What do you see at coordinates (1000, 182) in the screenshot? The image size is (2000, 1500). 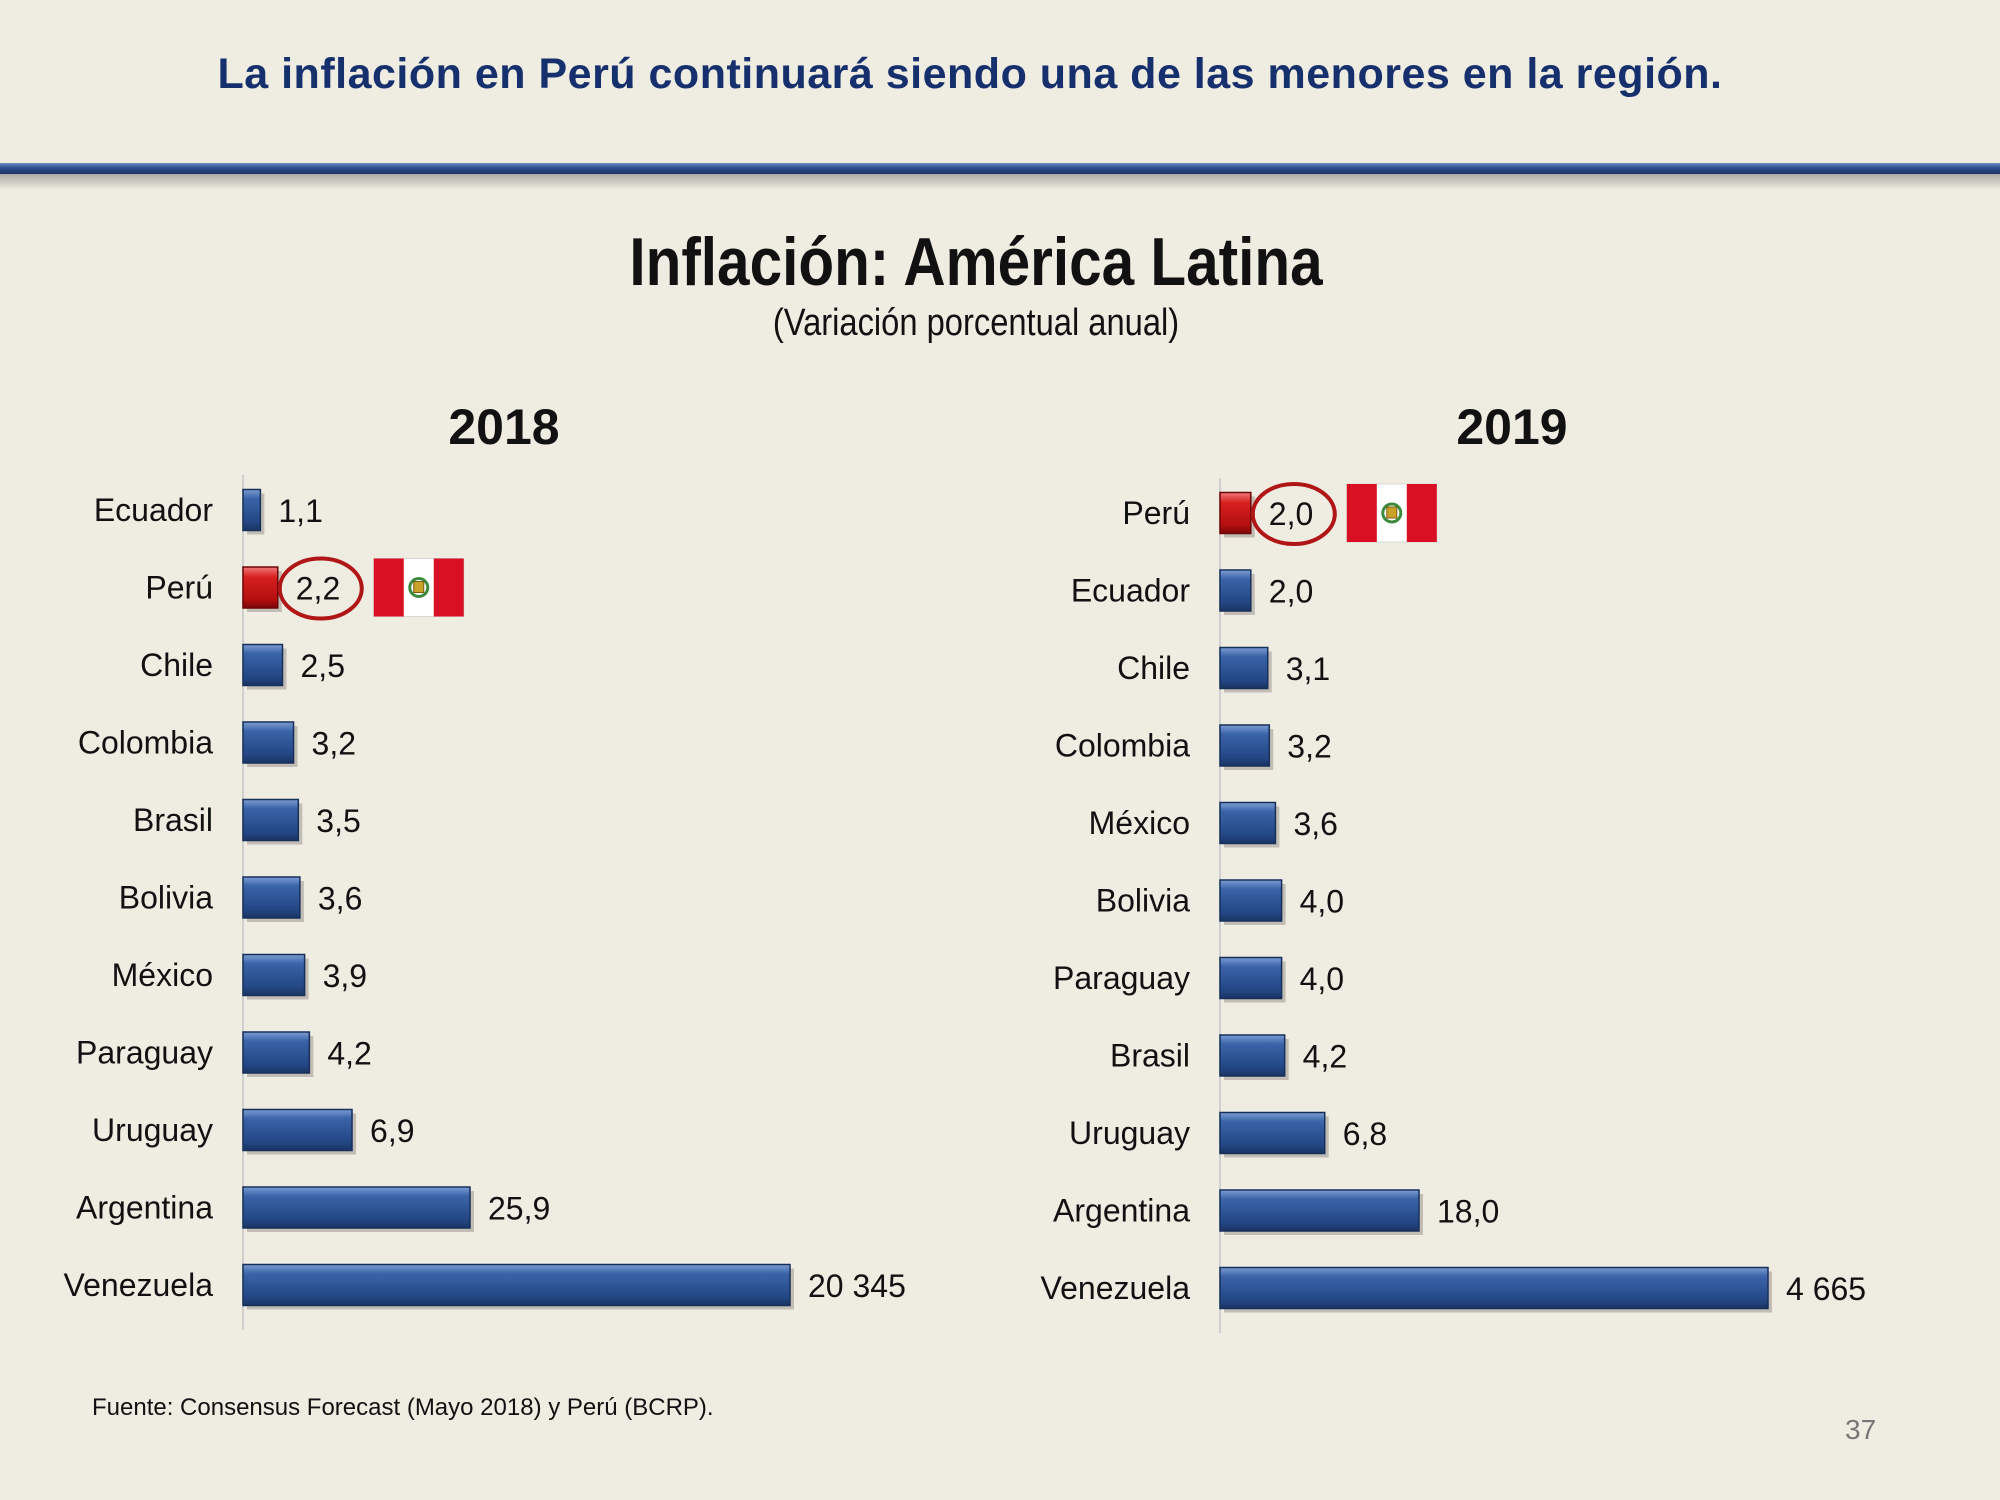 I see `header-divider-shadow` at bounding box center [1000, 182].